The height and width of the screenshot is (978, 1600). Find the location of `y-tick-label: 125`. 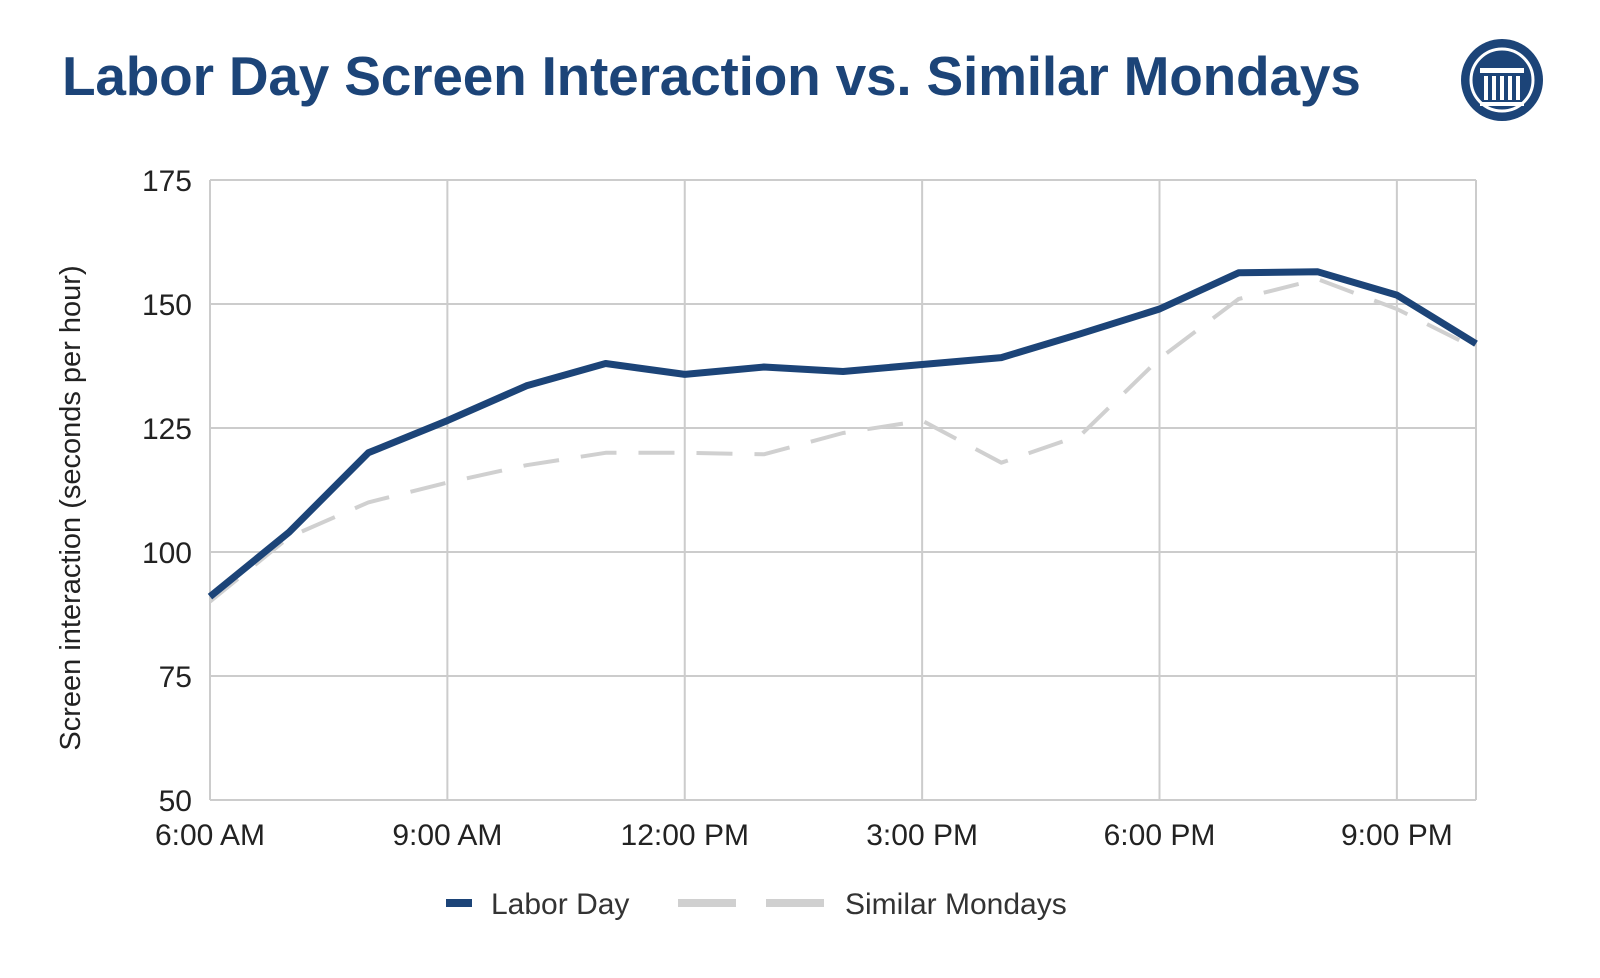

y-tick-label: 125 is located at coordinates (167, 429).